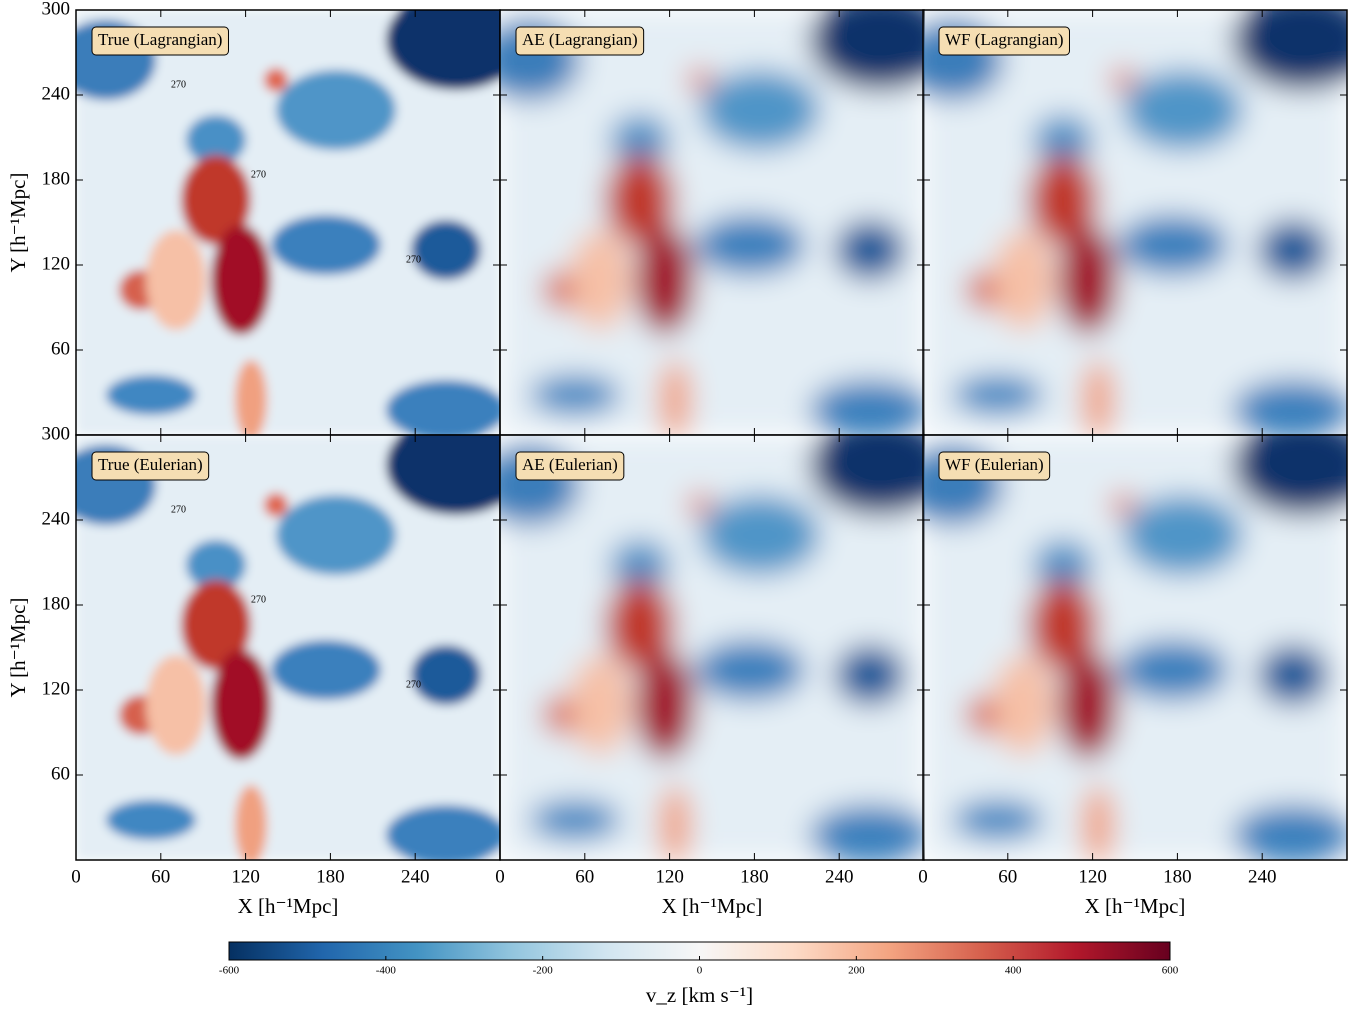 The width and height of the screenshot is (1362, 1015). What do you see at coordinates (543, 971) in the screenshot?
I see `colorbar-tick-label: -200` at bounding box center [543, 971].